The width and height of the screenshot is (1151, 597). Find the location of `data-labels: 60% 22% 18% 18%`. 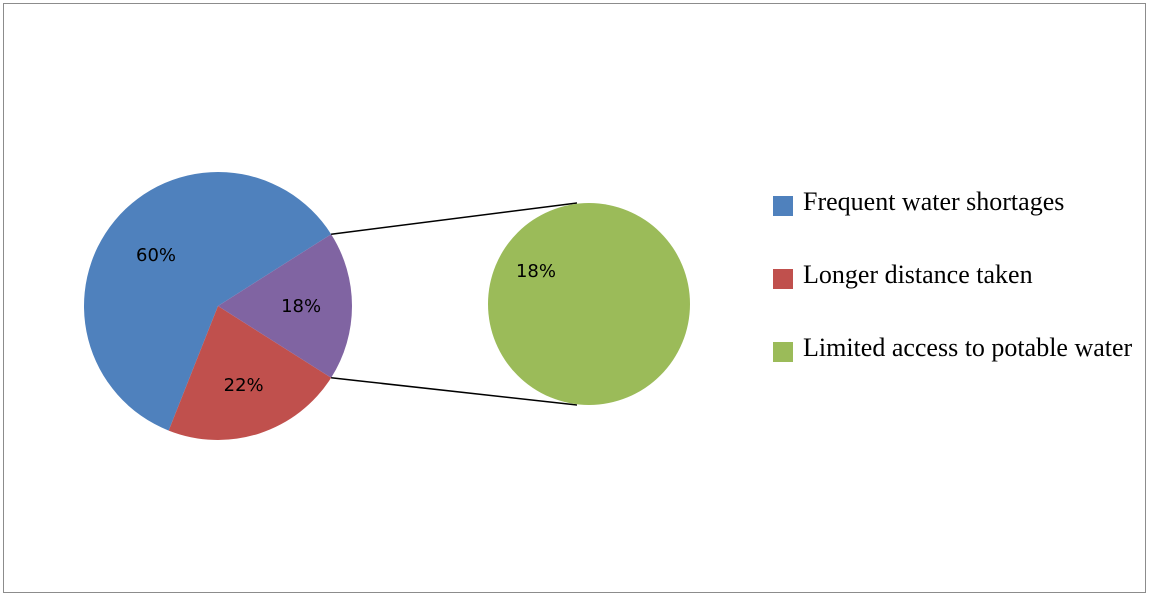

data-labels: 60% 22% 18% 18% is located at coordinates (346, 320).